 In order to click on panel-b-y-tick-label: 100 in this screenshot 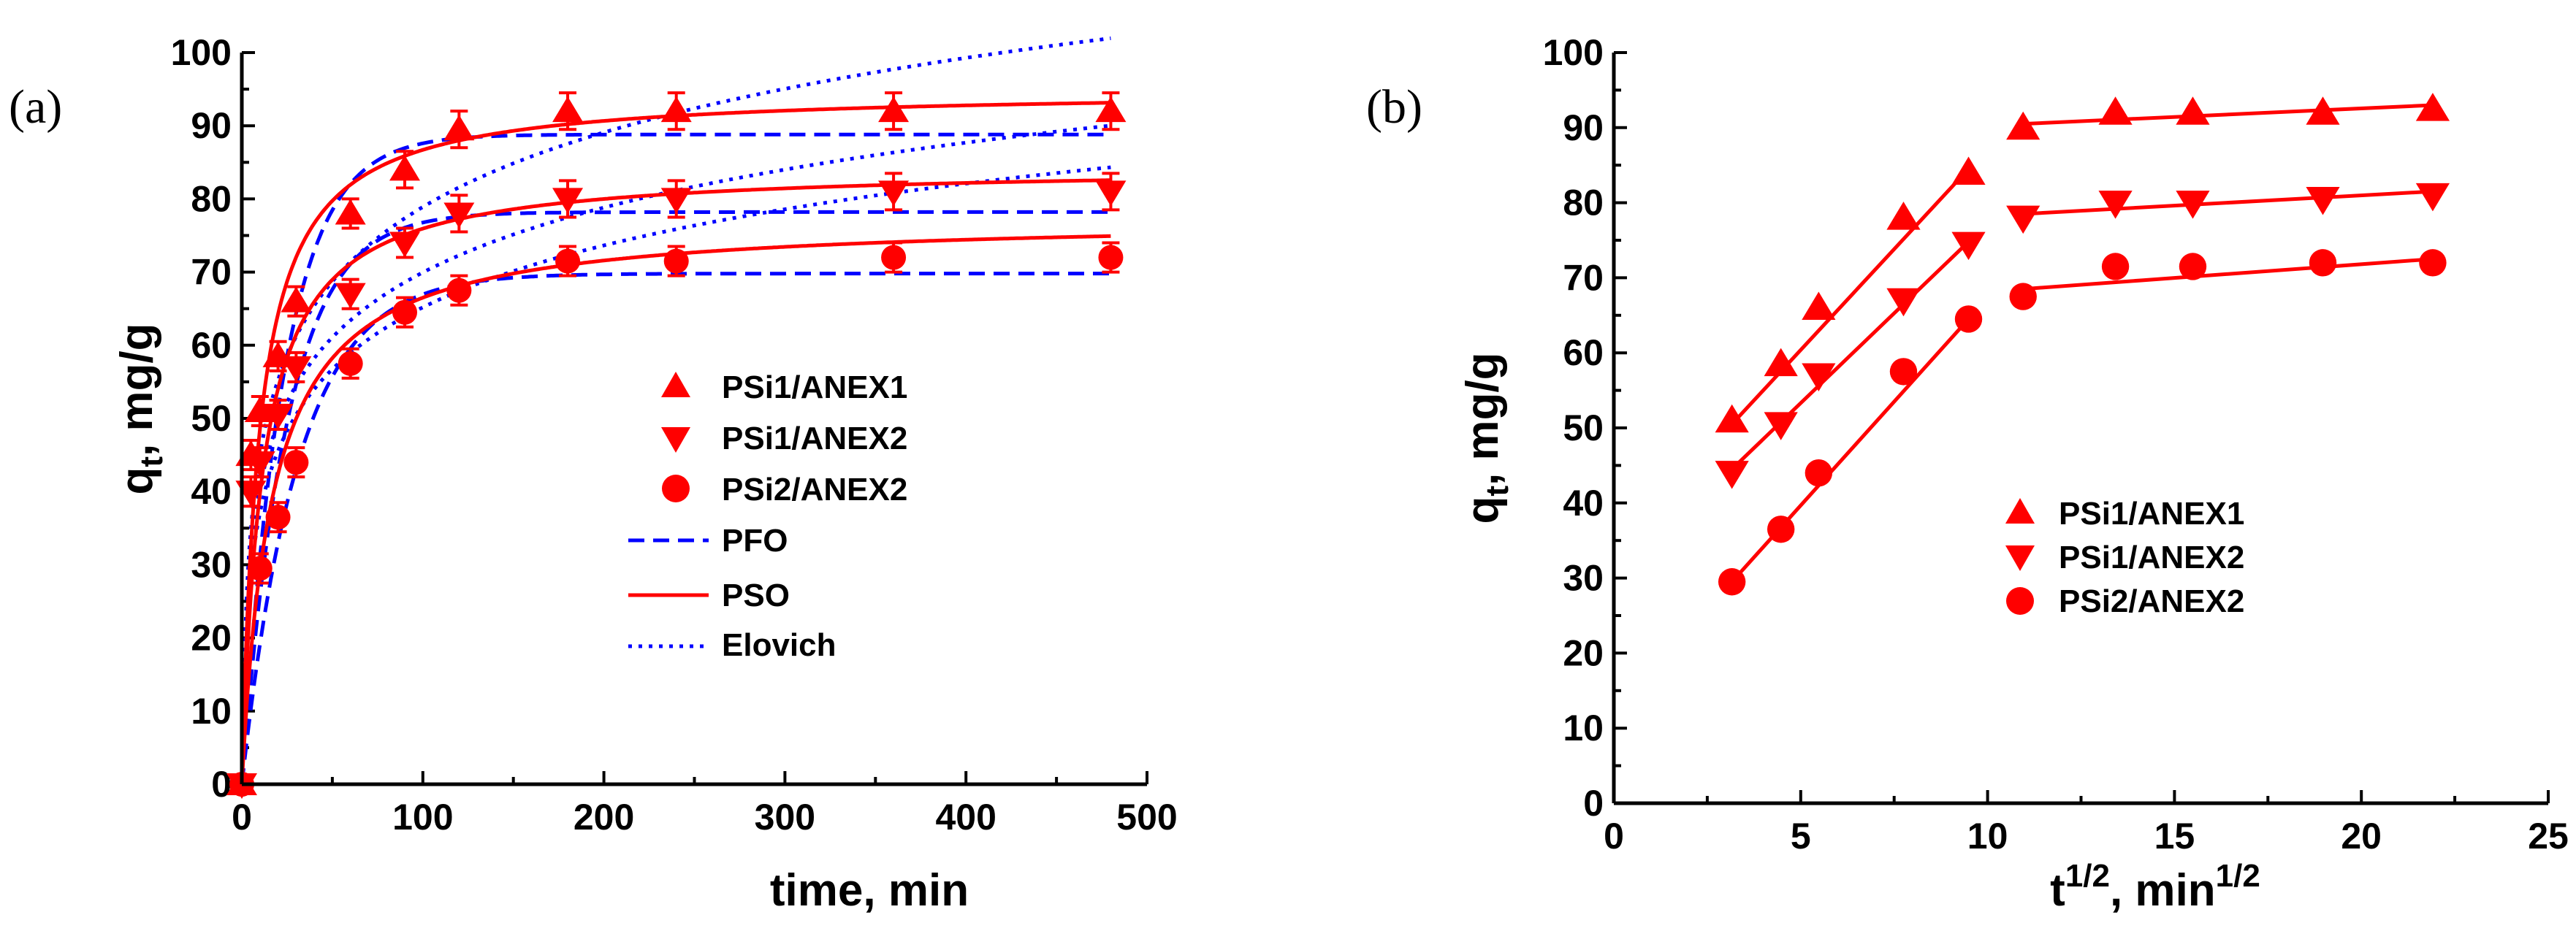, I will do `click(1573, 52)`.